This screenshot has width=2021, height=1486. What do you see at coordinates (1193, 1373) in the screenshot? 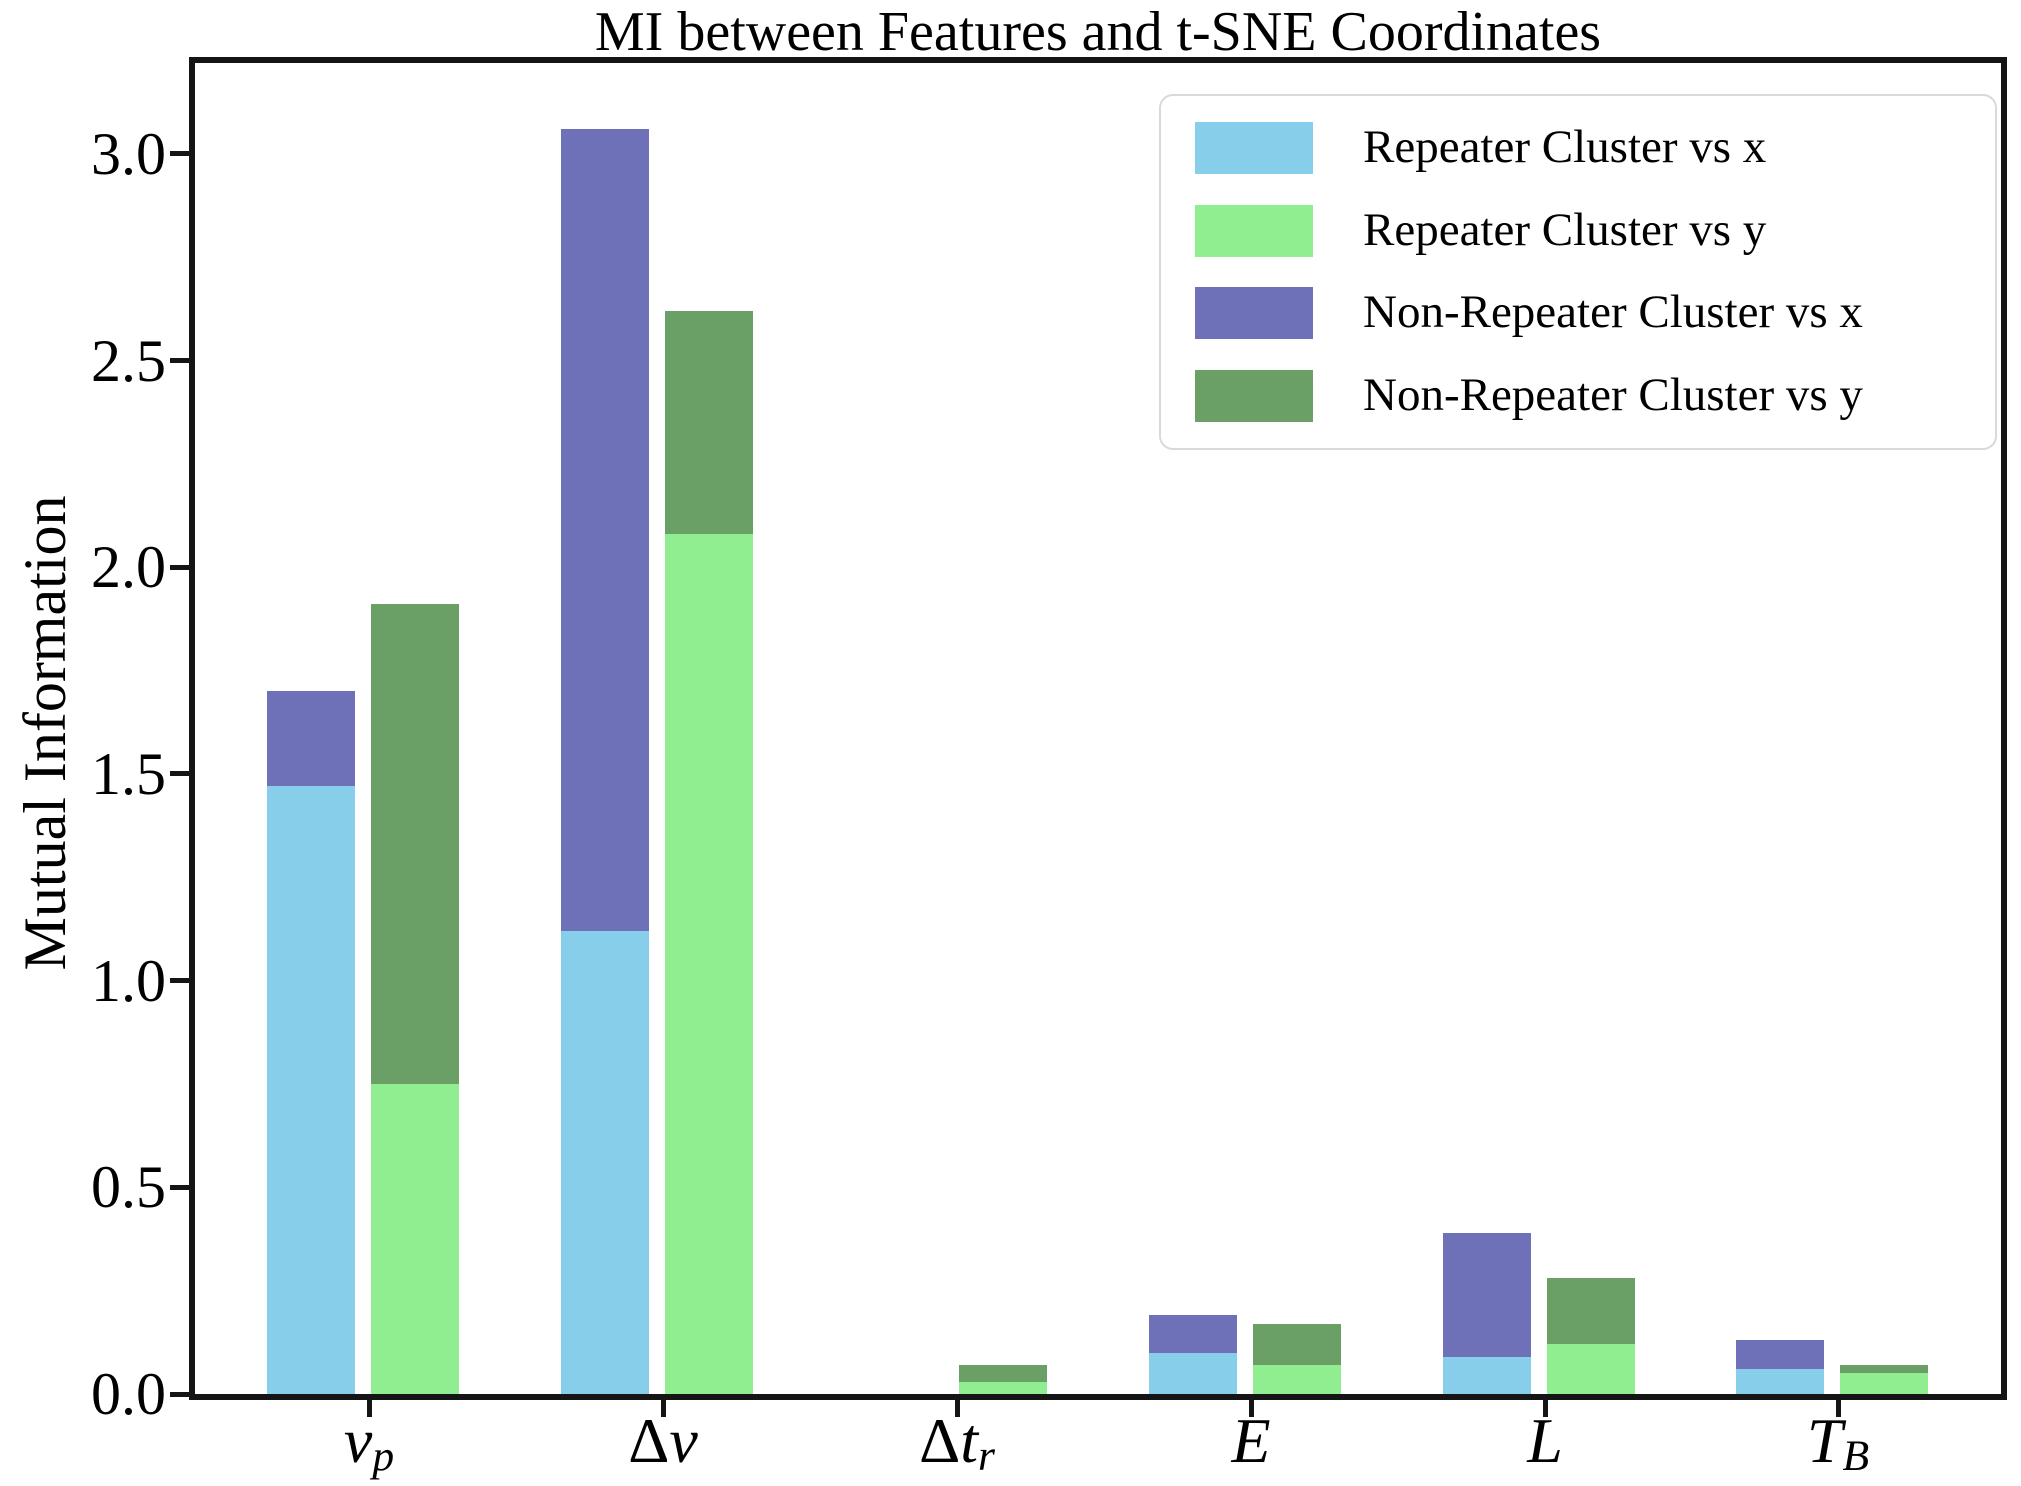
I see `bar-E-repeater-cluster-vs-x` at bounding box center [1193, 1373].